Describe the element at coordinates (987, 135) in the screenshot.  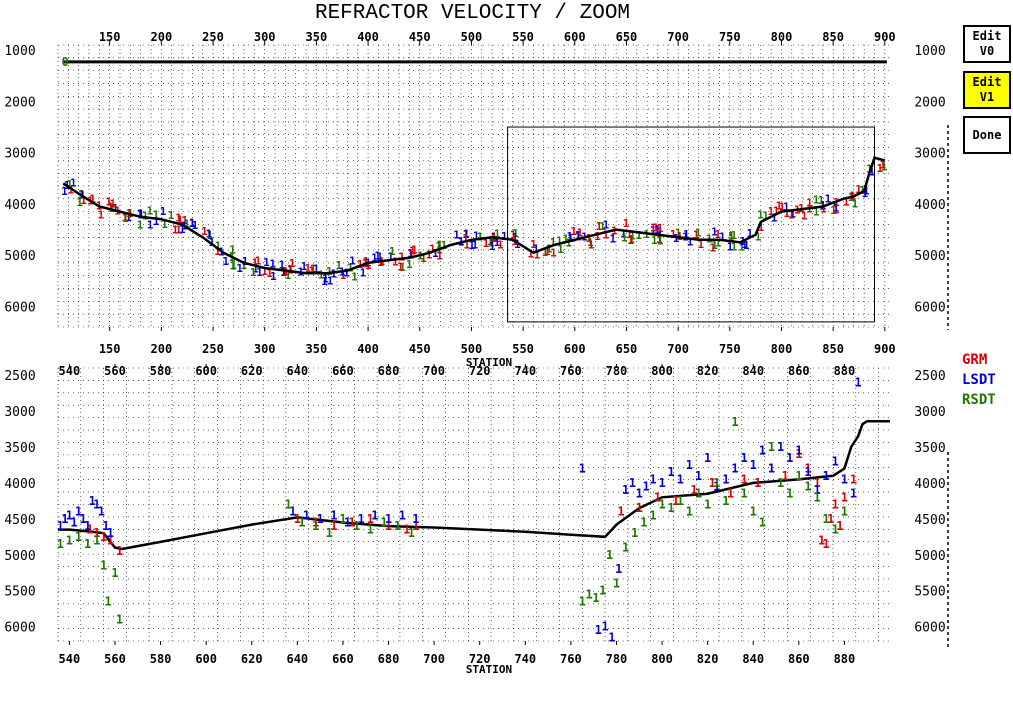
I see `done-button: Done` at that location.